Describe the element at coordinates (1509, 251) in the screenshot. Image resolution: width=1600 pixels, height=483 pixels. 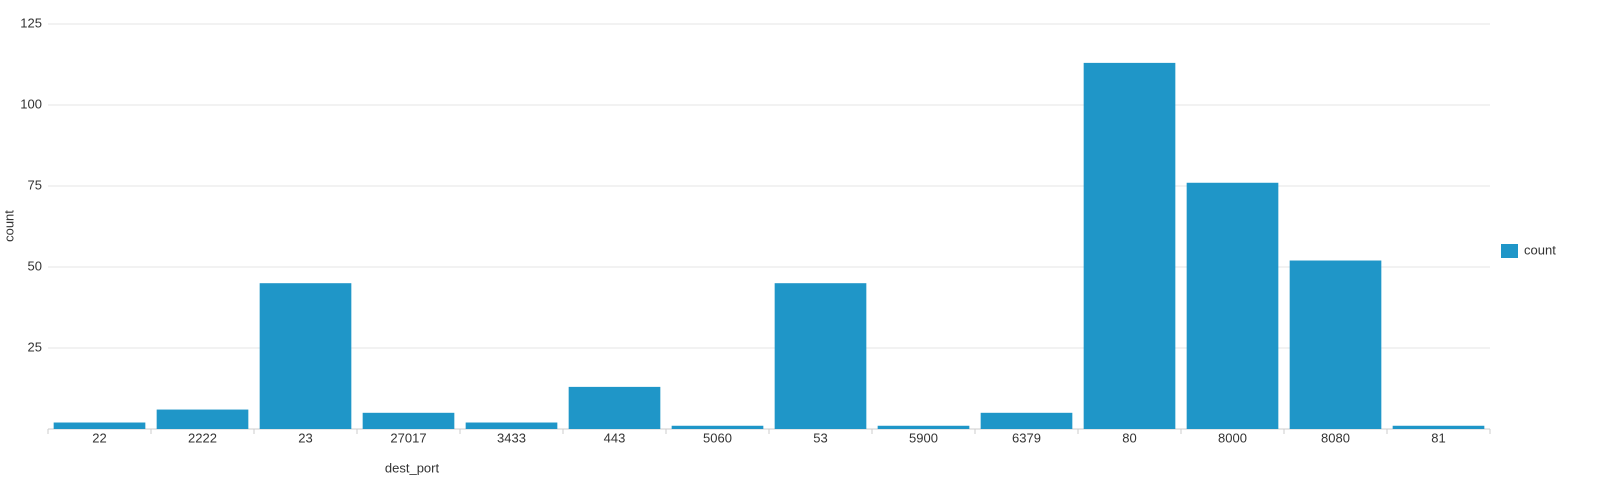
I see `legend-swatch` at that location.